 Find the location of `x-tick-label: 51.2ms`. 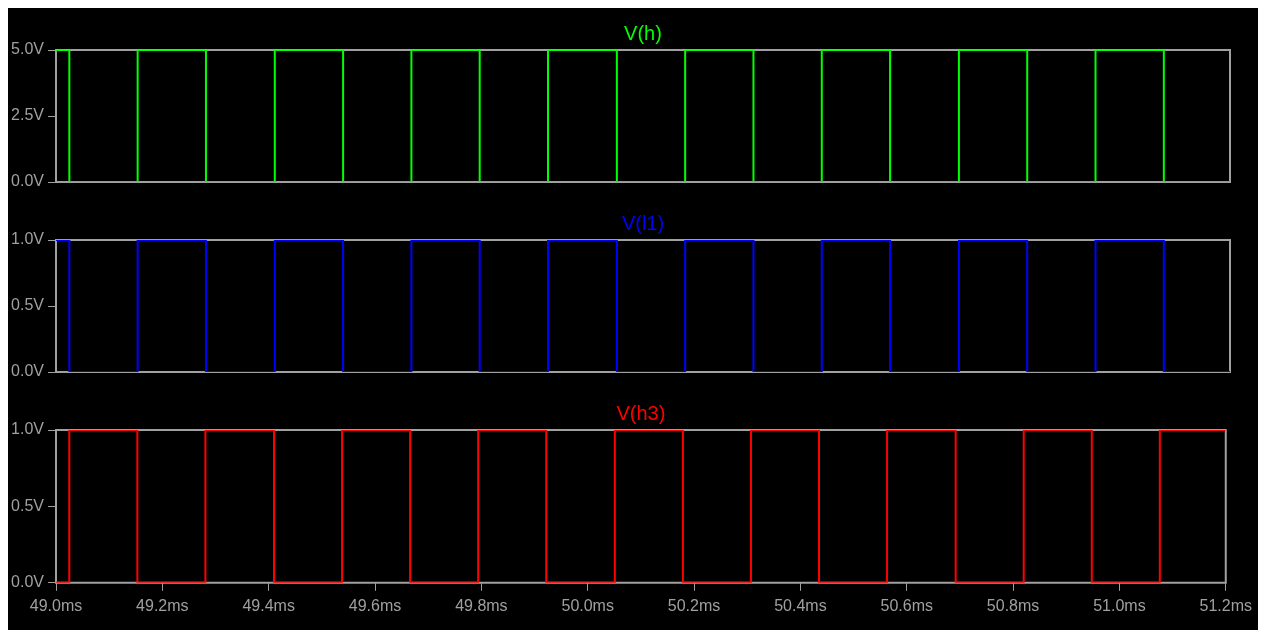

x-tick-label: 51.2ms is located at coordinates (1225, 605).